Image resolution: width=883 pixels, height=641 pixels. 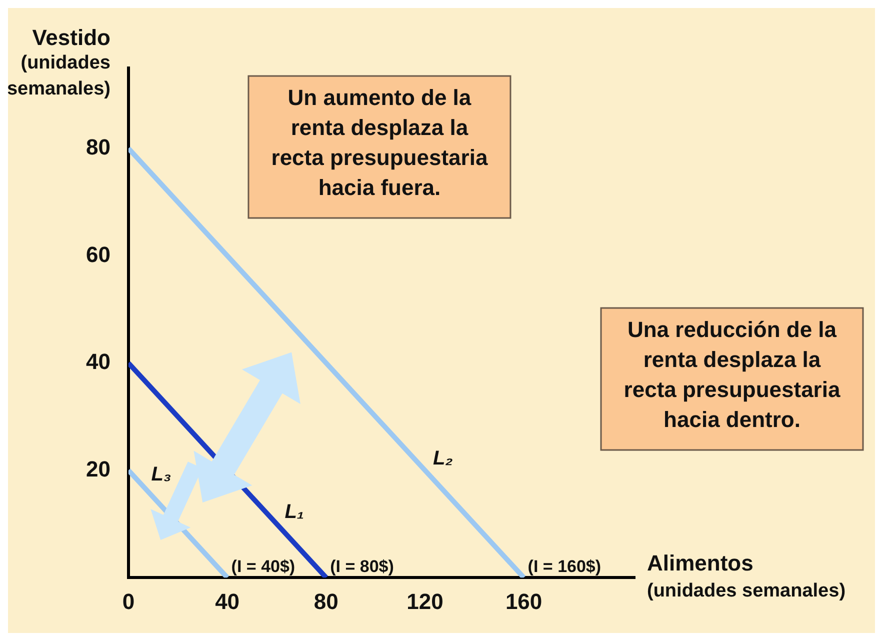 What do you see at coordinates (565, 566) in the screenshot?
I see `annotation: (I = 160$)` at bounding box center [565, 566].